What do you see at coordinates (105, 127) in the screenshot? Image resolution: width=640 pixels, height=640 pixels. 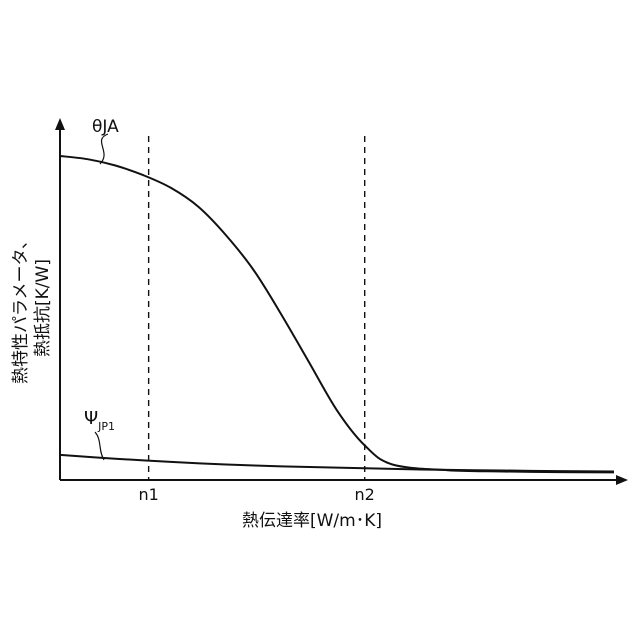 I see `series-label-theta-ja: θJA` at bounding box center [105, 127].